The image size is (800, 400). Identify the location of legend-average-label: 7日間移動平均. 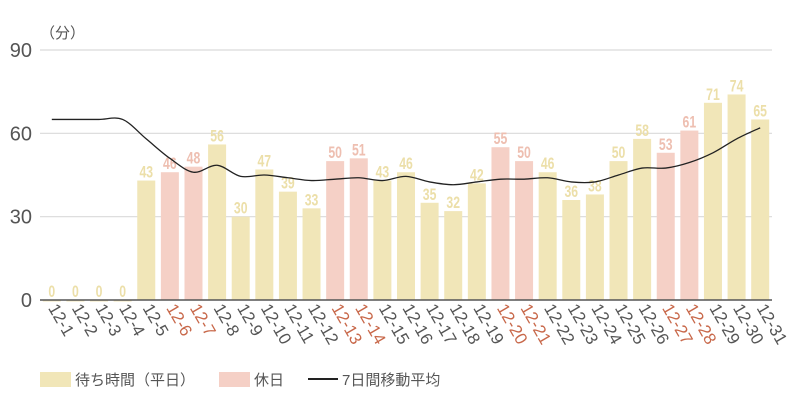
(391, 380).